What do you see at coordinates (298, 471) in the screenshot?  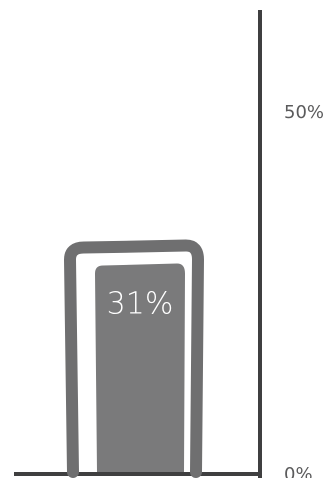 I see `y-tick-label: 0%` at bounding box center [298, 471].